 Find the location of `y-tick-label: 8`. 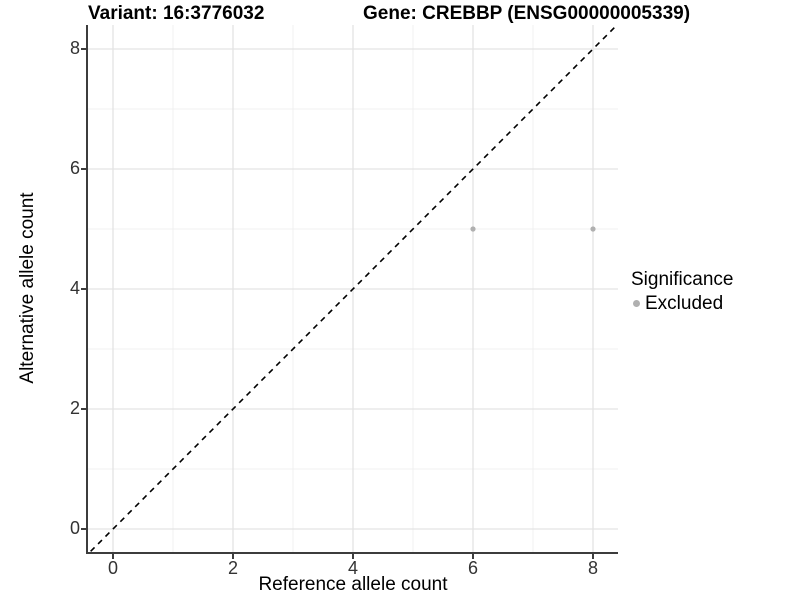

y-tick-label: 8 is located at coordinates (74, 48).